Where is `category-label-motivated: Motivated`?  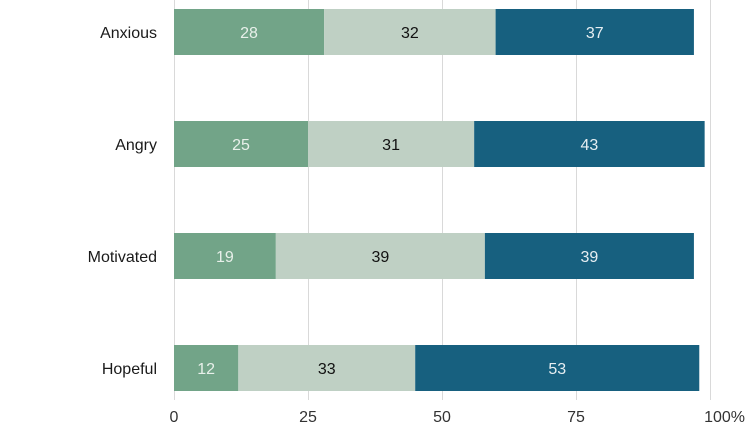
category-label-motivated: Motivated is located at coordinates (122, 257).